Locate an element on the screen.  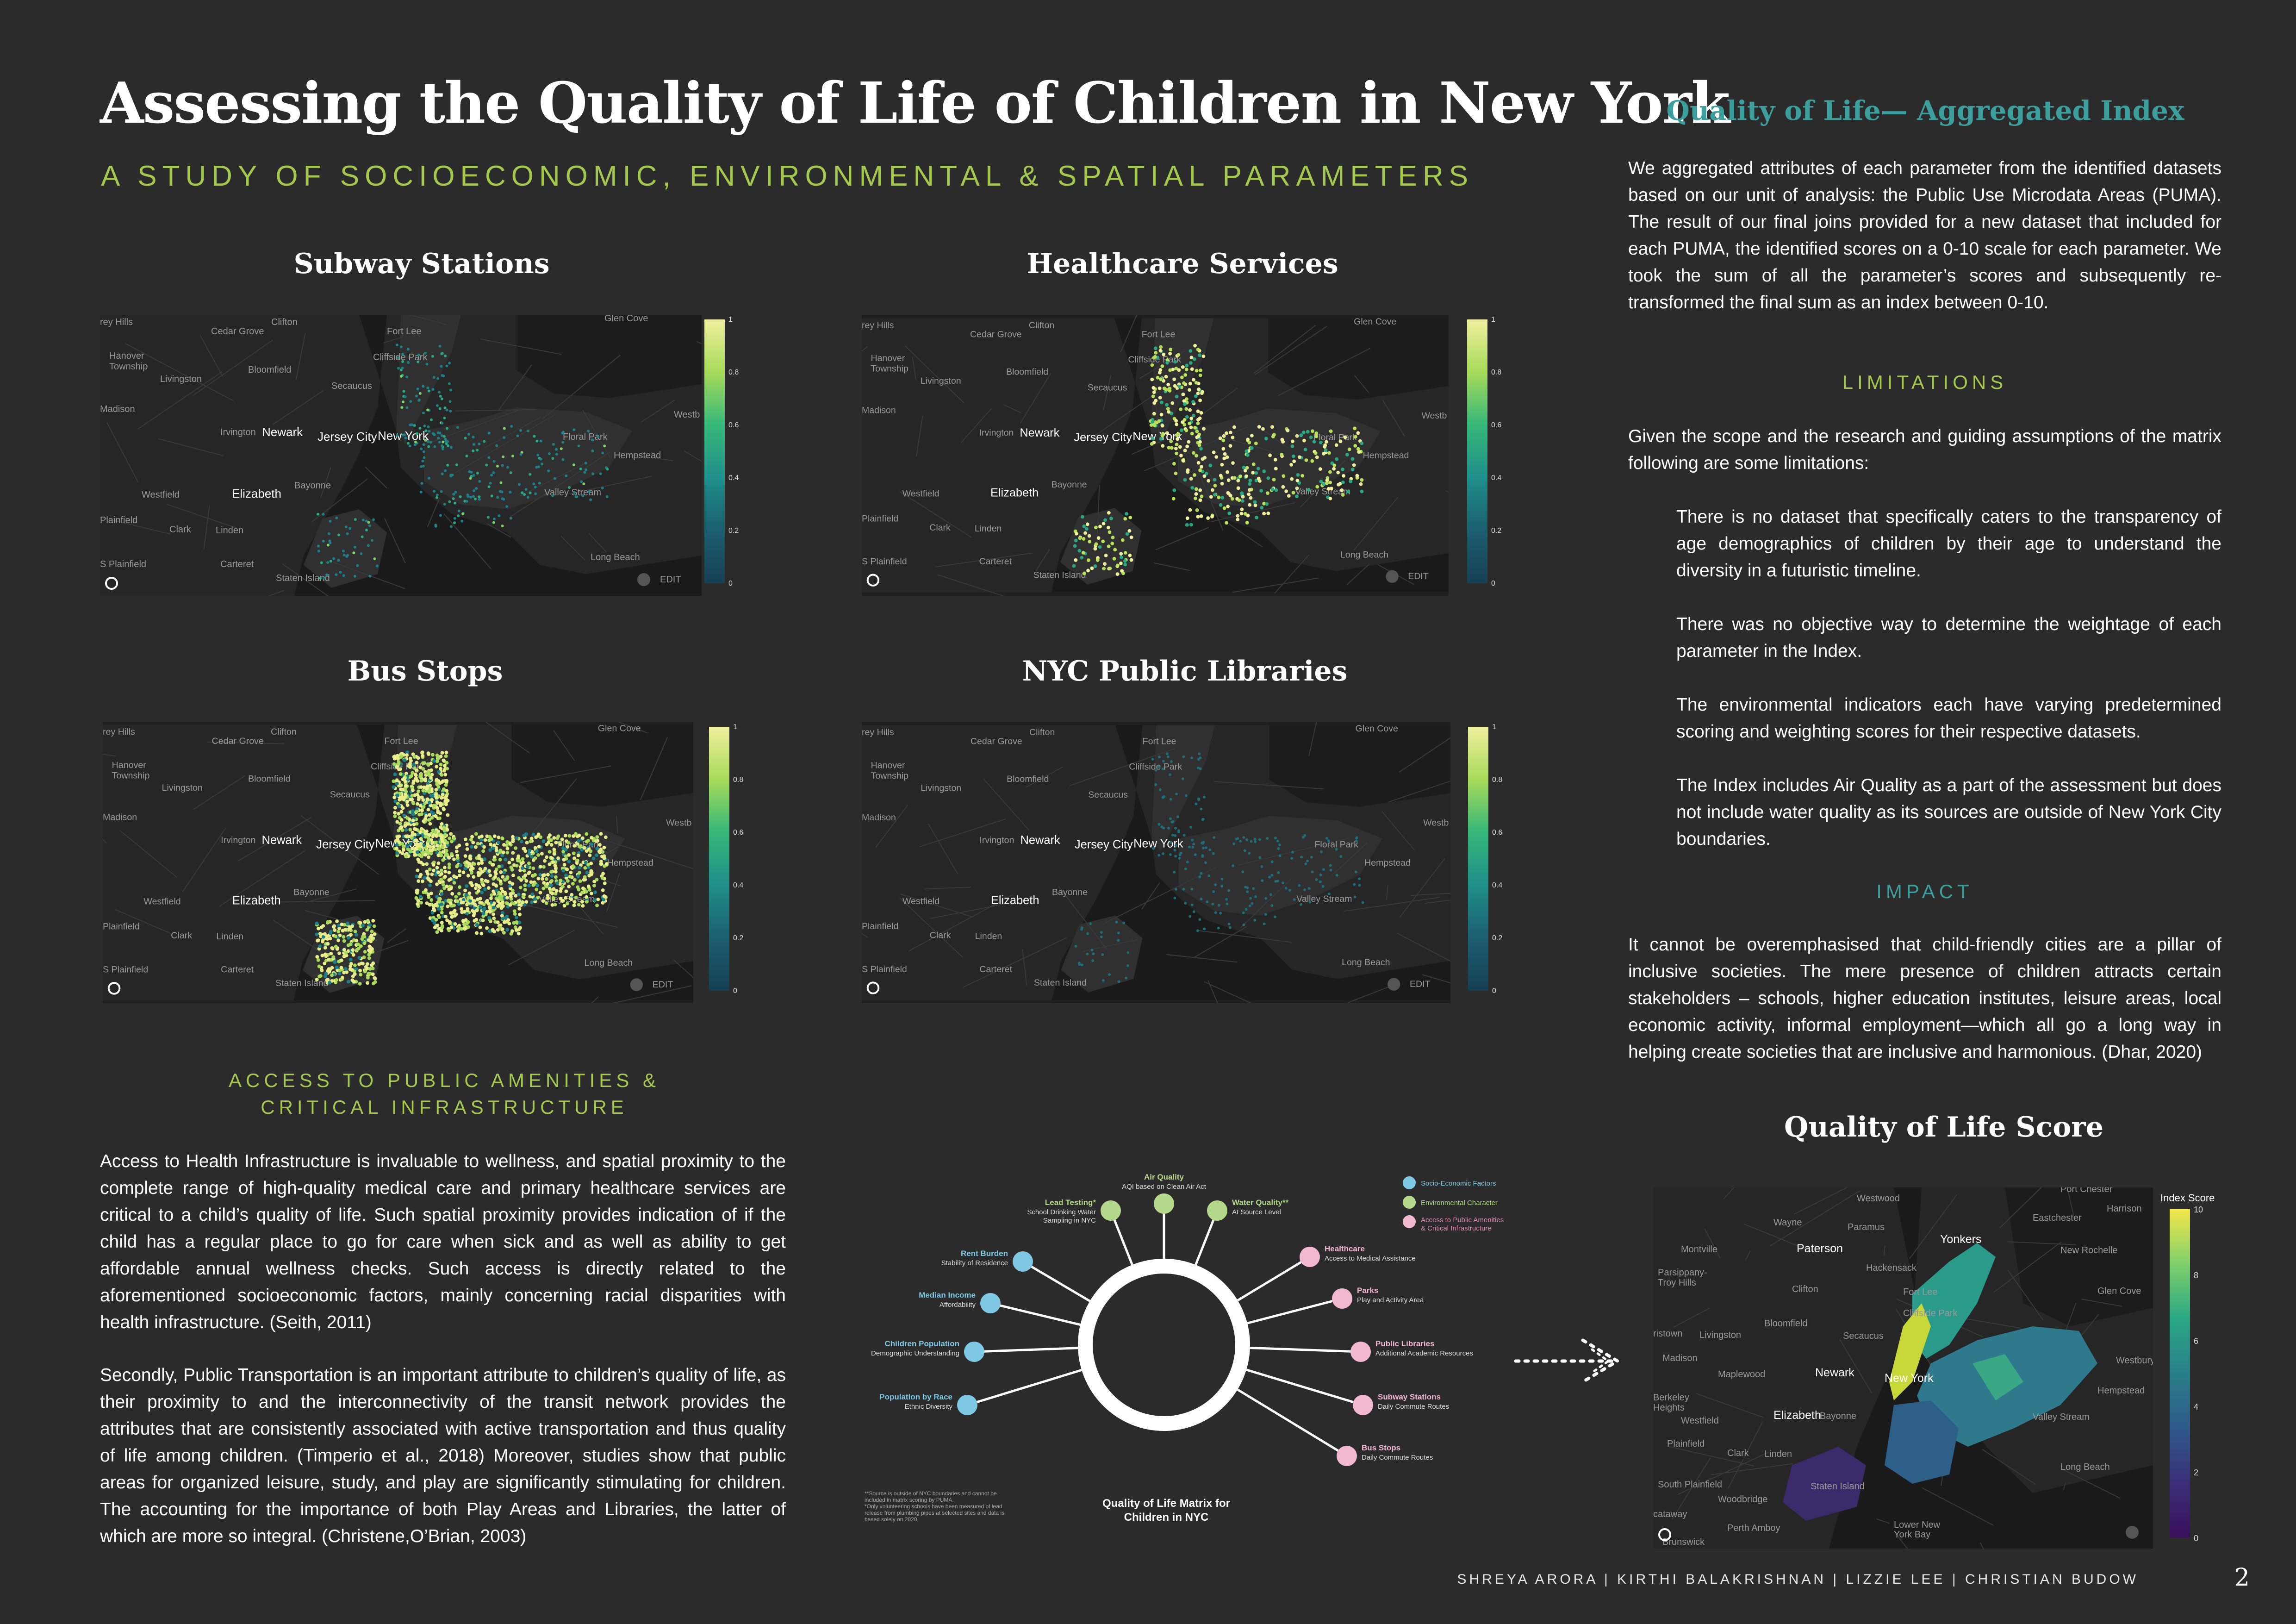
colorbar-tick: 0.6 is located at coordinates (738, 833).